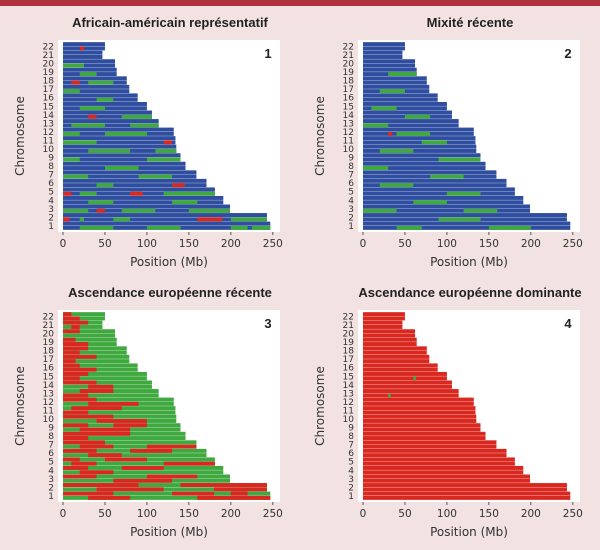 This screenshot has width=600, height=550. I want to click on y-tick-label: 14, so click(49, 116).